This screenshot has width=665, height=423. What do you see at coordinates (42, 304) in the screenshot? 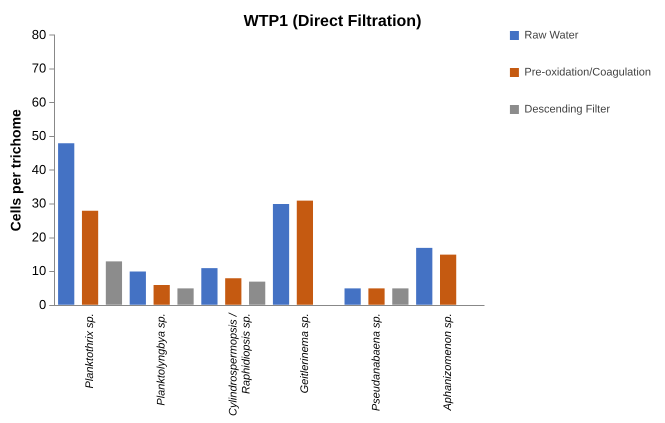
I see `y-tick-label: 0` at bounding box center [42, 304].